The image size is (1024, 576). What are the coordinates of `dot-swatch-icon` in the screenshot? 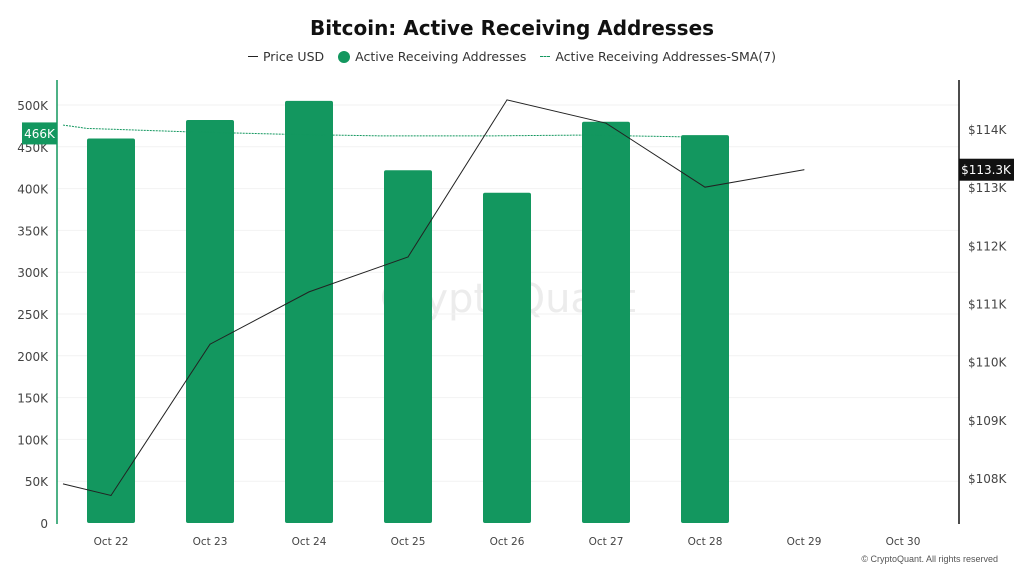 It's located at (344, 56).